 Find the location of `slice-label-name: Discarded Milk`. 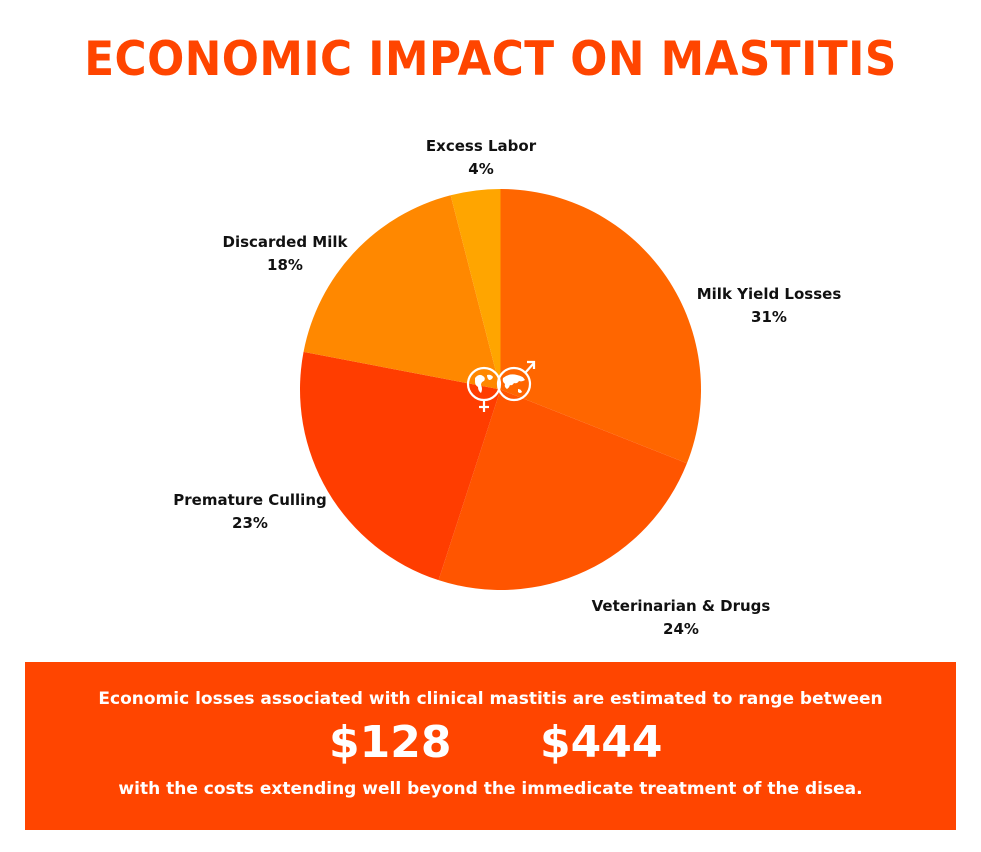

slice-label-name: Discarded Milk is located at coordinates (285, 242).